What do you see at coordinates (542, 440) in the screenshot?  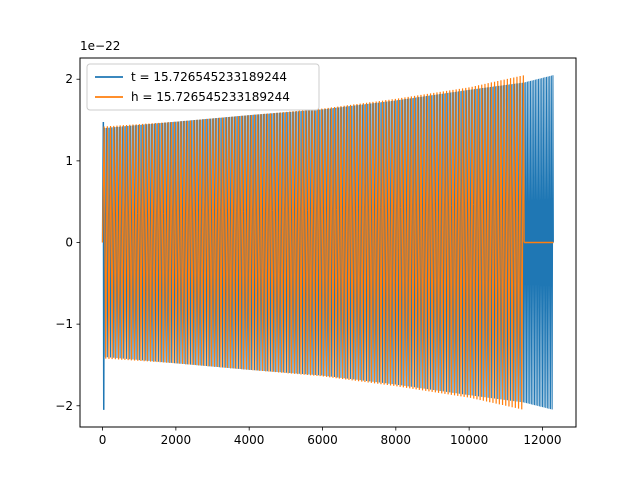 I see `x-tick-label: 12000` at bounding box center [542, 440].